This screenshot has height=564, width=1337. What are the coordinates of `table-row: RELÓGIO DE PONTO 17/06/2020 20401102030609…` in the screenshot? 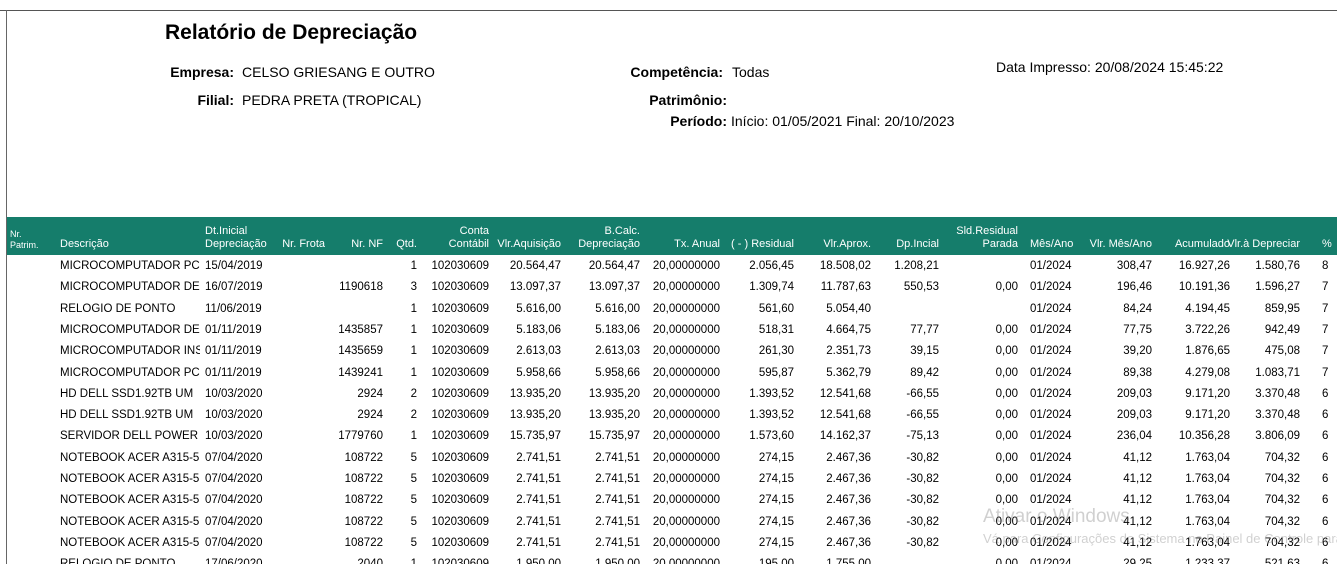 It's located at (672, 559).